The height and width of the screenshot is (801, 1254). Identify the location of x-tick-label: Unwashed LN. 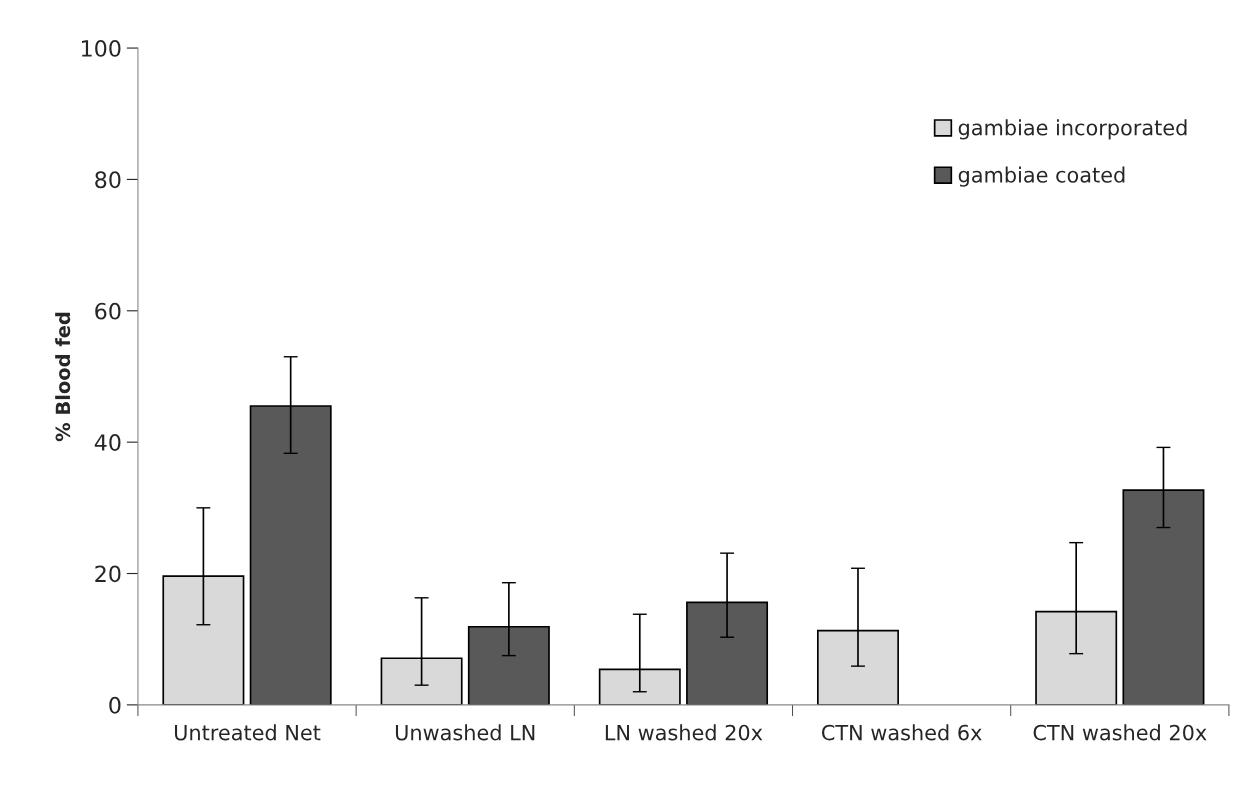
(465, 732).